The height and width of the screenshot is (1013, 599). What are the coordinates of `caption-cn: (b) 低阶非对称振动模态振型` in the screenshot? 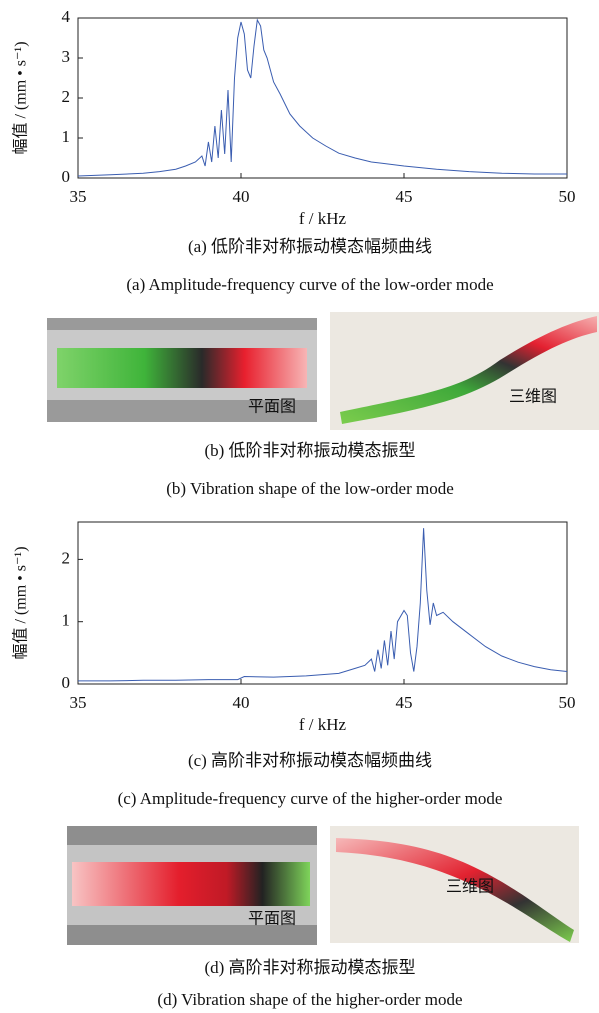 It's located at (309, 450).